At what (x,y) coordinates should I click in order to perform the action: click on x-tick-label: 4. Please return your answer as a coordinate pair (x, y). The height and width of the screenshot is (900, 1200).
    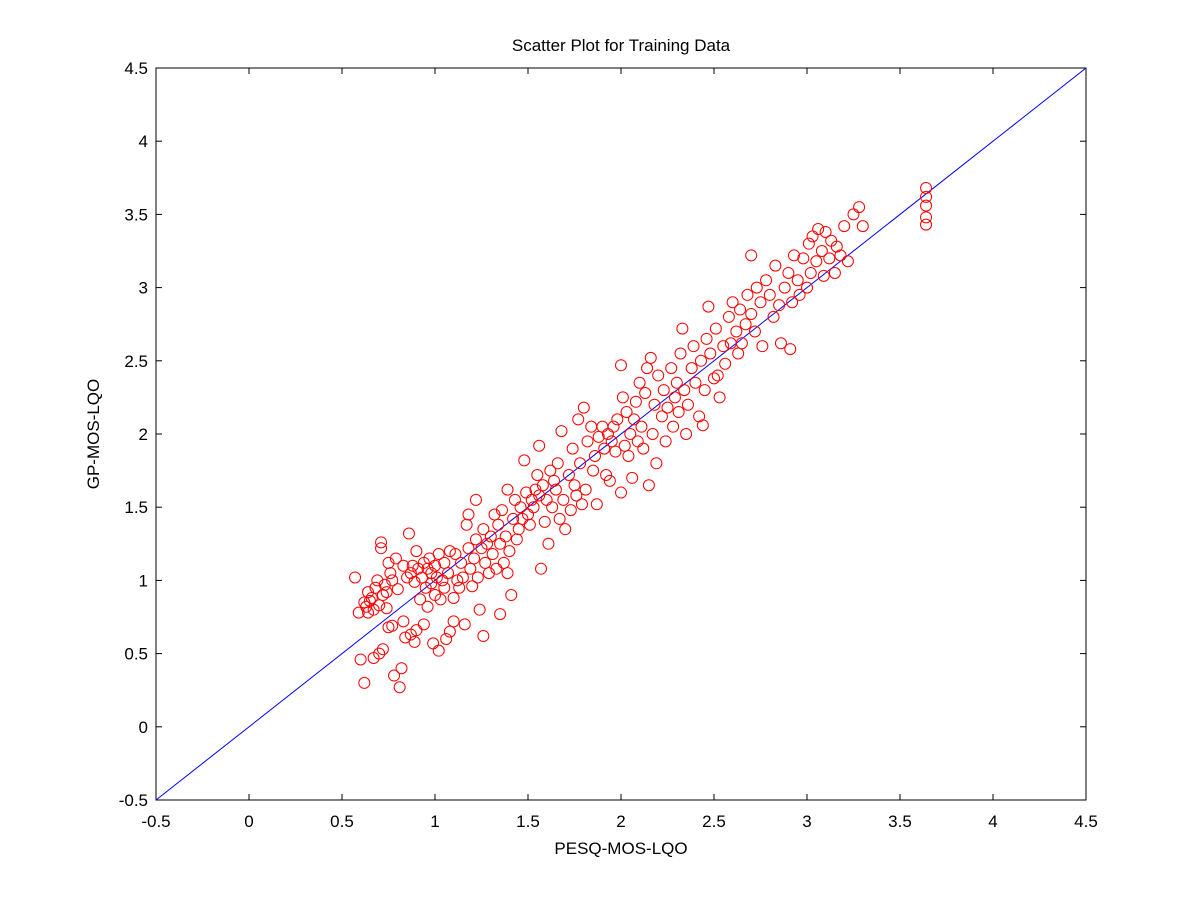
    Looking at the image, I should click on (992, 821).